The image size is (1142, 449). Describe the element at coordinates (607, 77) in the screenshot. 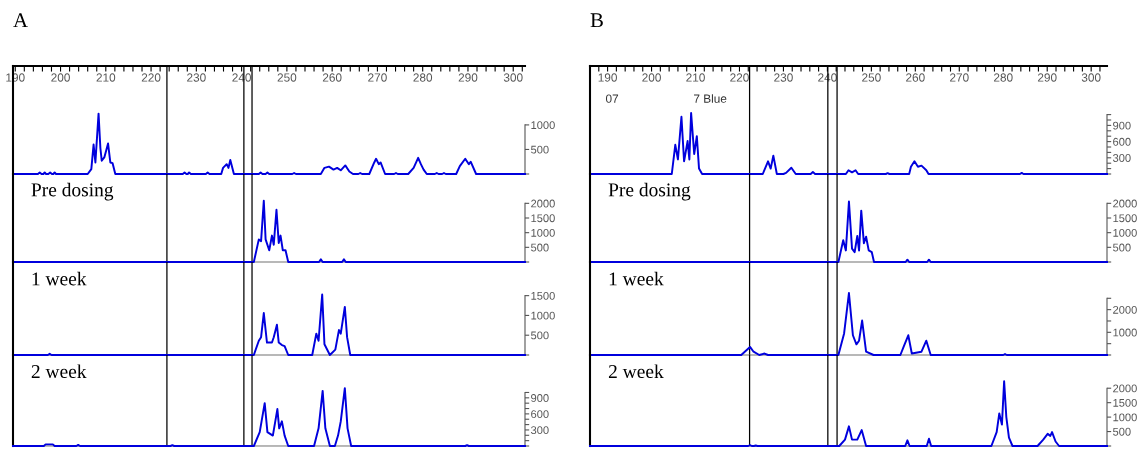

I see `x-tick-label: 190` at that location.